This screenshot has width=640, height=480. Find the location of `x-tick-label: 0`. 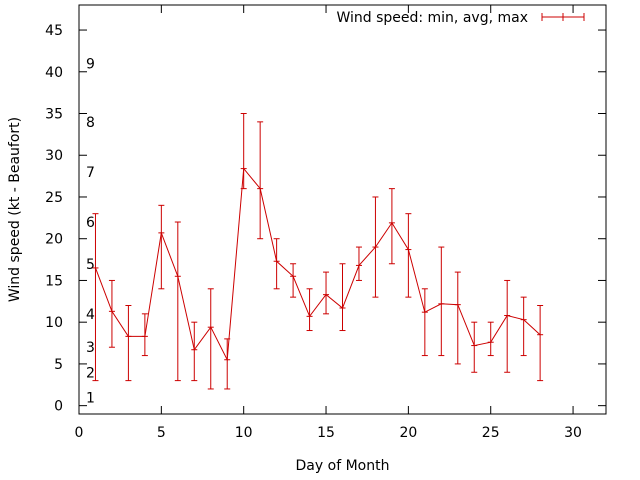

x-tick-label: 0 is located at coordinates (79, 433).